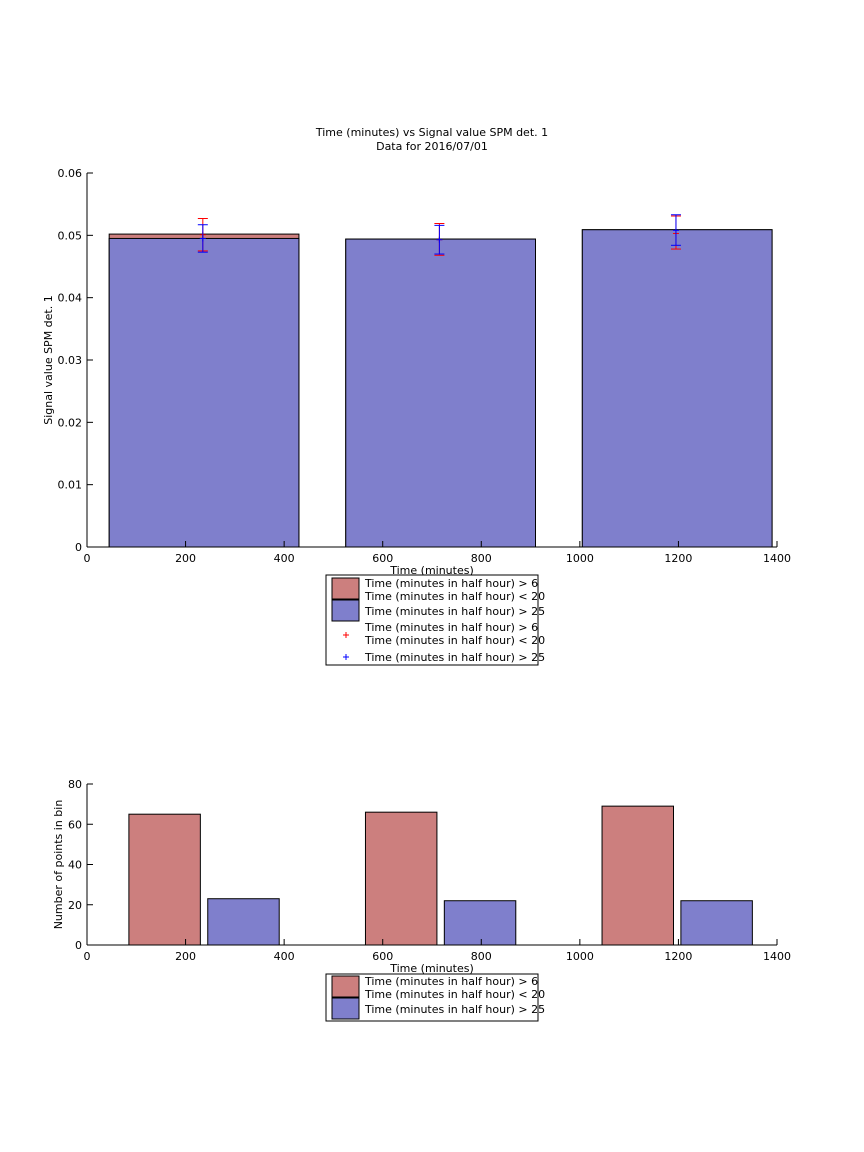 The image size is (864, 1152). Describe the element at coordinates (75, 824) in the screenshot. I see `y-tick-label: 60` at that location.